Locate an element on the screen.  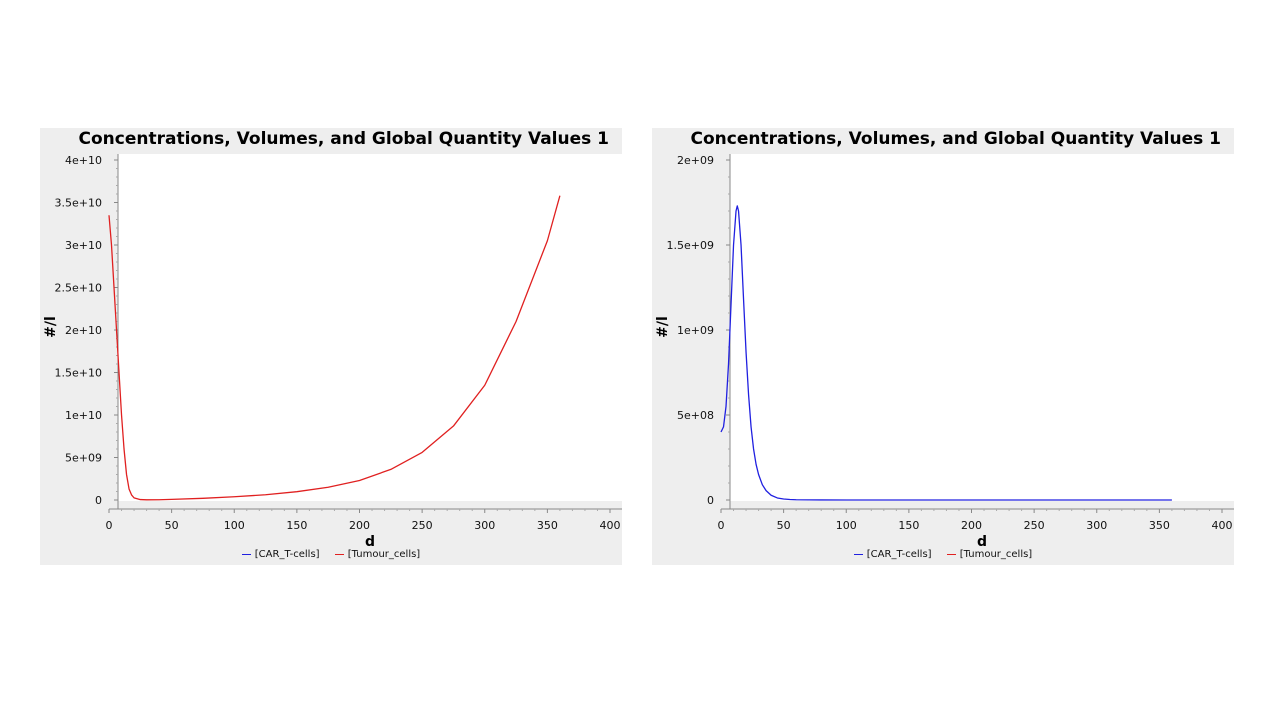
y-tick-label: 1e+10 is located at coordinates (83, 415).